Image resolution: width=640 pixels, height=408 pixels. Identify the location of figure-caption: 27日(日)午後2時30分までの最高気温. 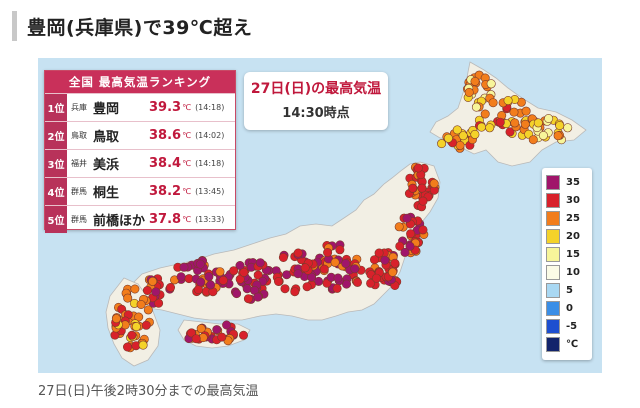
(148, 391).